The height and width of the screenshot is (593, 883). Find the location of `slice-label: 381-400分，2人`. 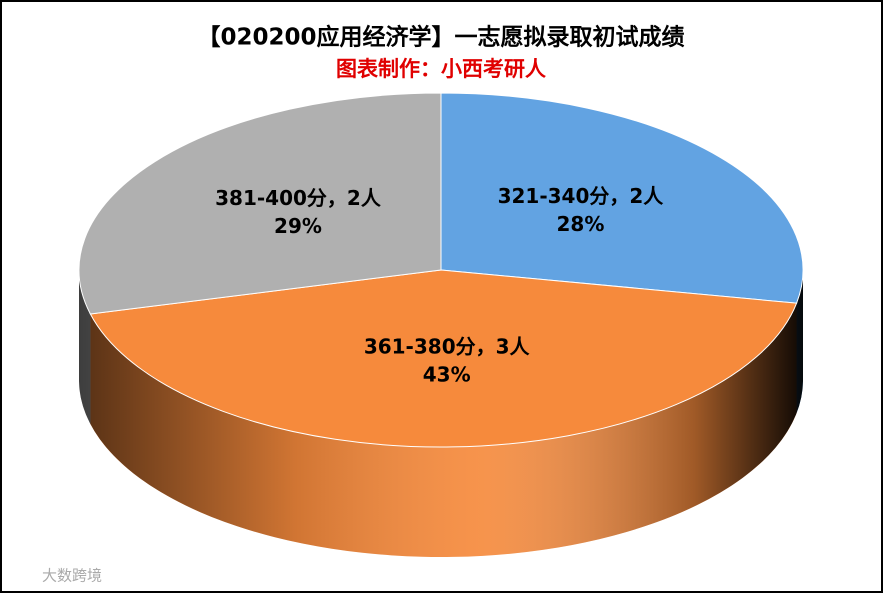

slice-label: 381-400分，2人 is located at coordinates (298, 198).